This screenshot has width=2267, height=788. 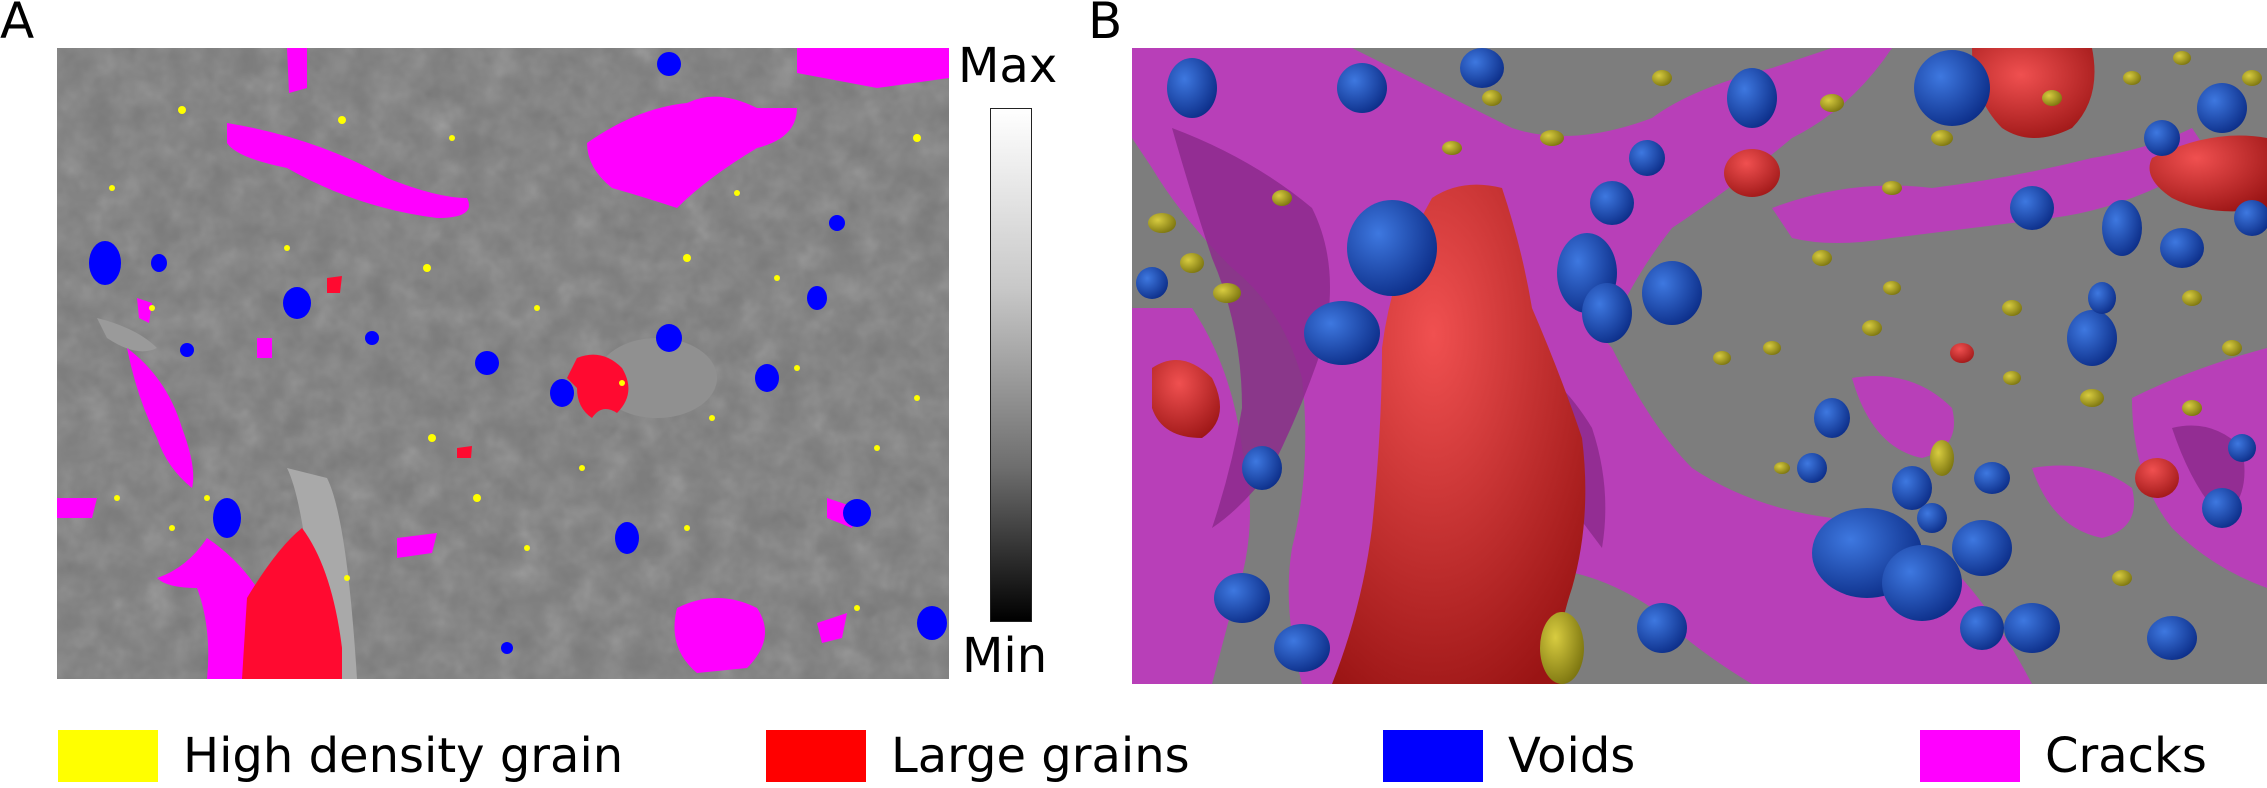 I want to click on legend-label-high-density-grain: High density grain, so click(x=403, y=756).